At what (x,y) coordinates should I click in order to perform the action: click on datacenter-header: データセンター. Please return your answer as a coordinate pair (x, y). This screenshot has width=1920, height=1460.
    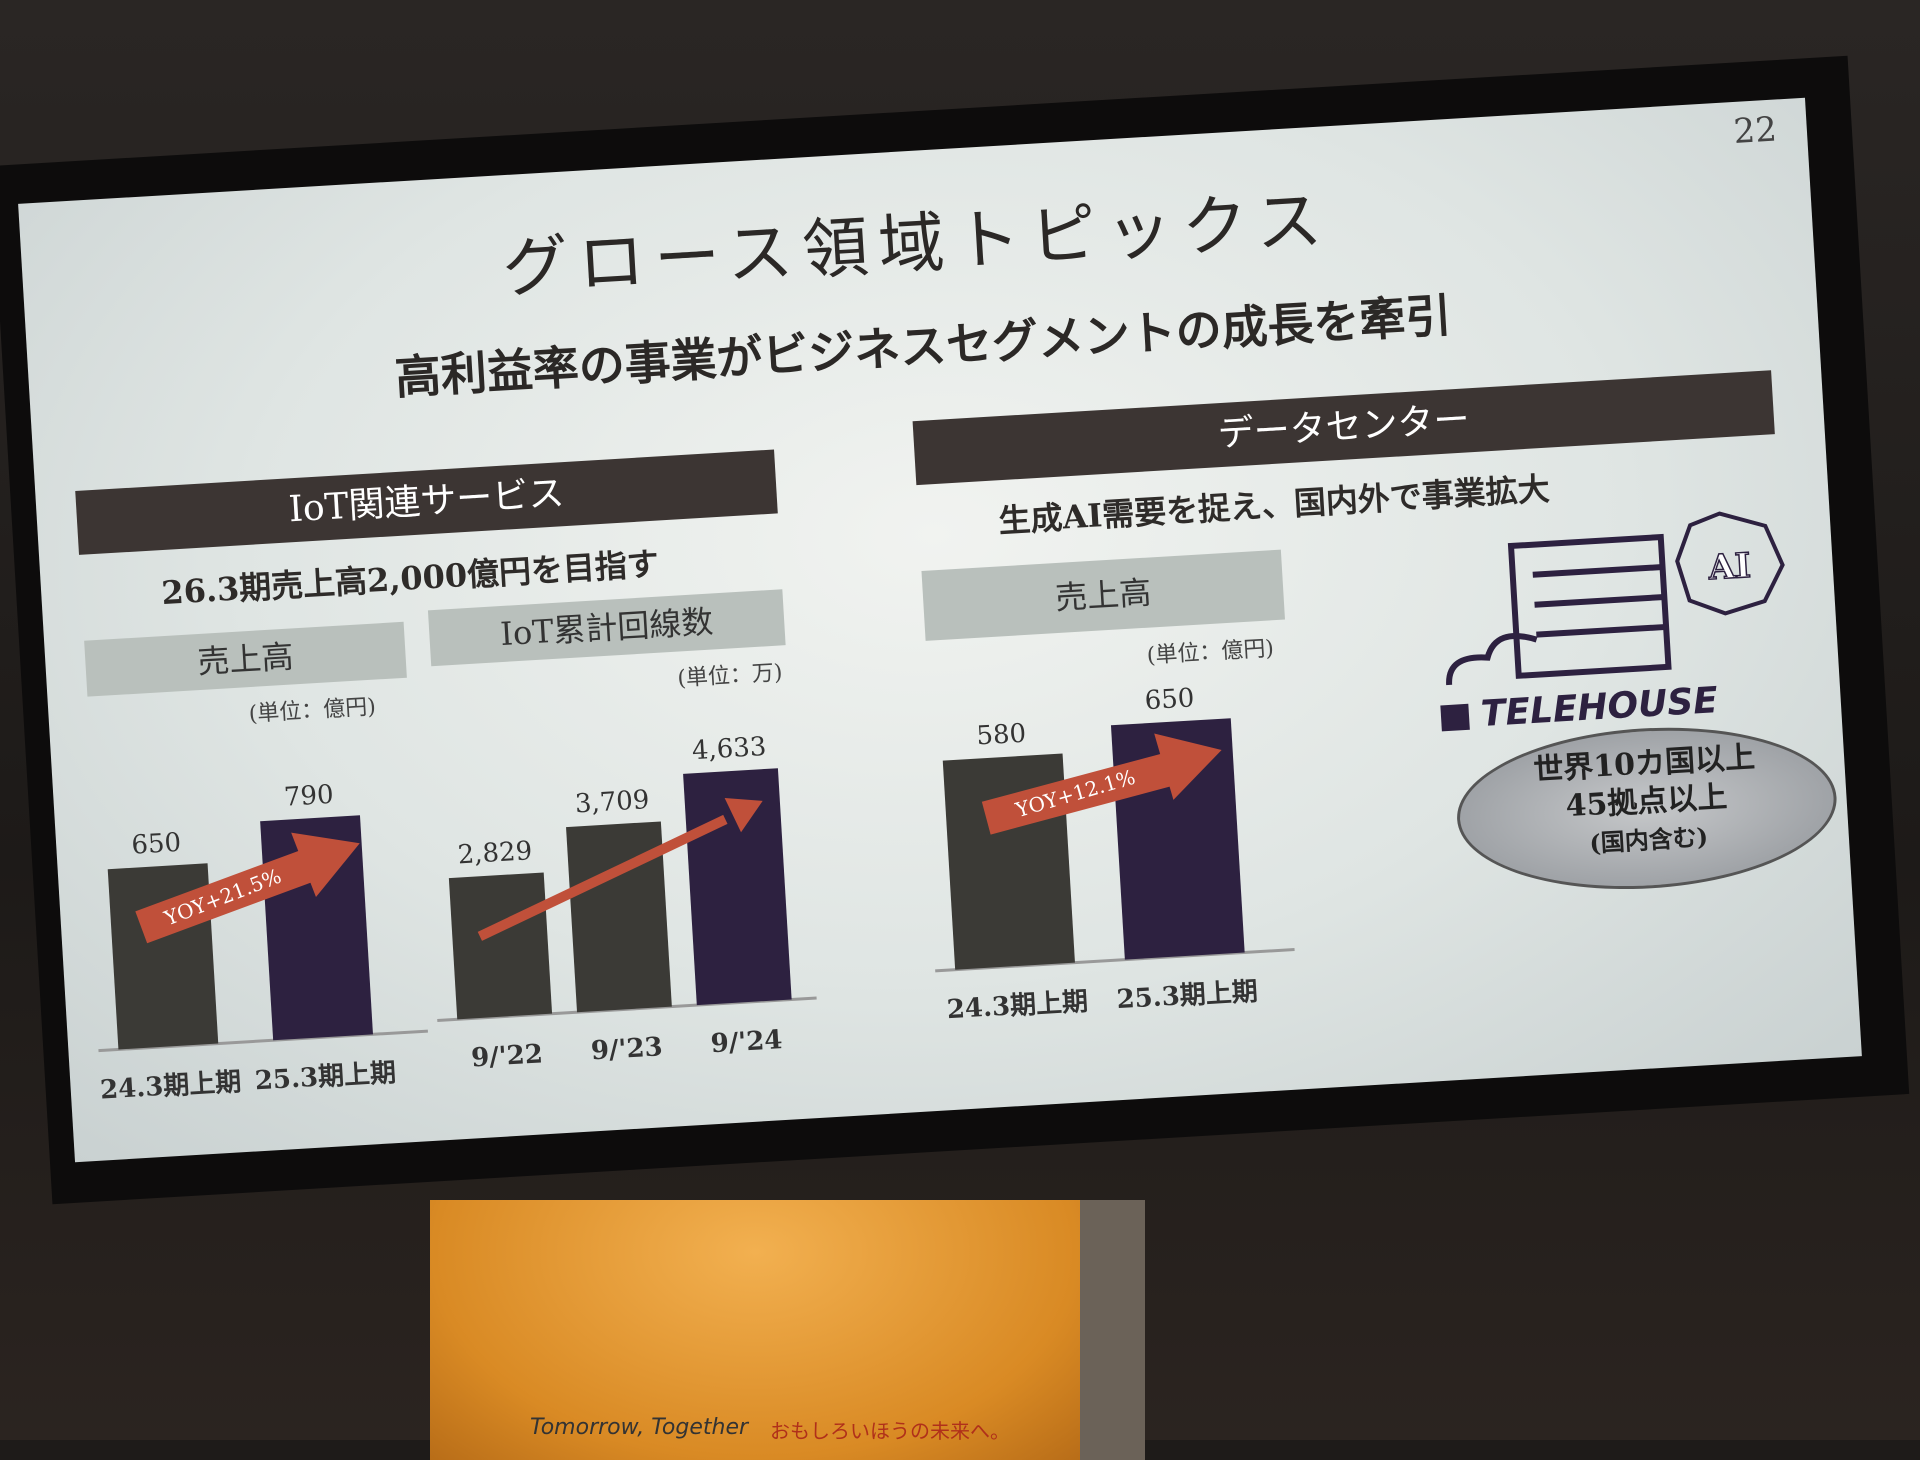
    Looking at the image, I should click on (1343, 428).